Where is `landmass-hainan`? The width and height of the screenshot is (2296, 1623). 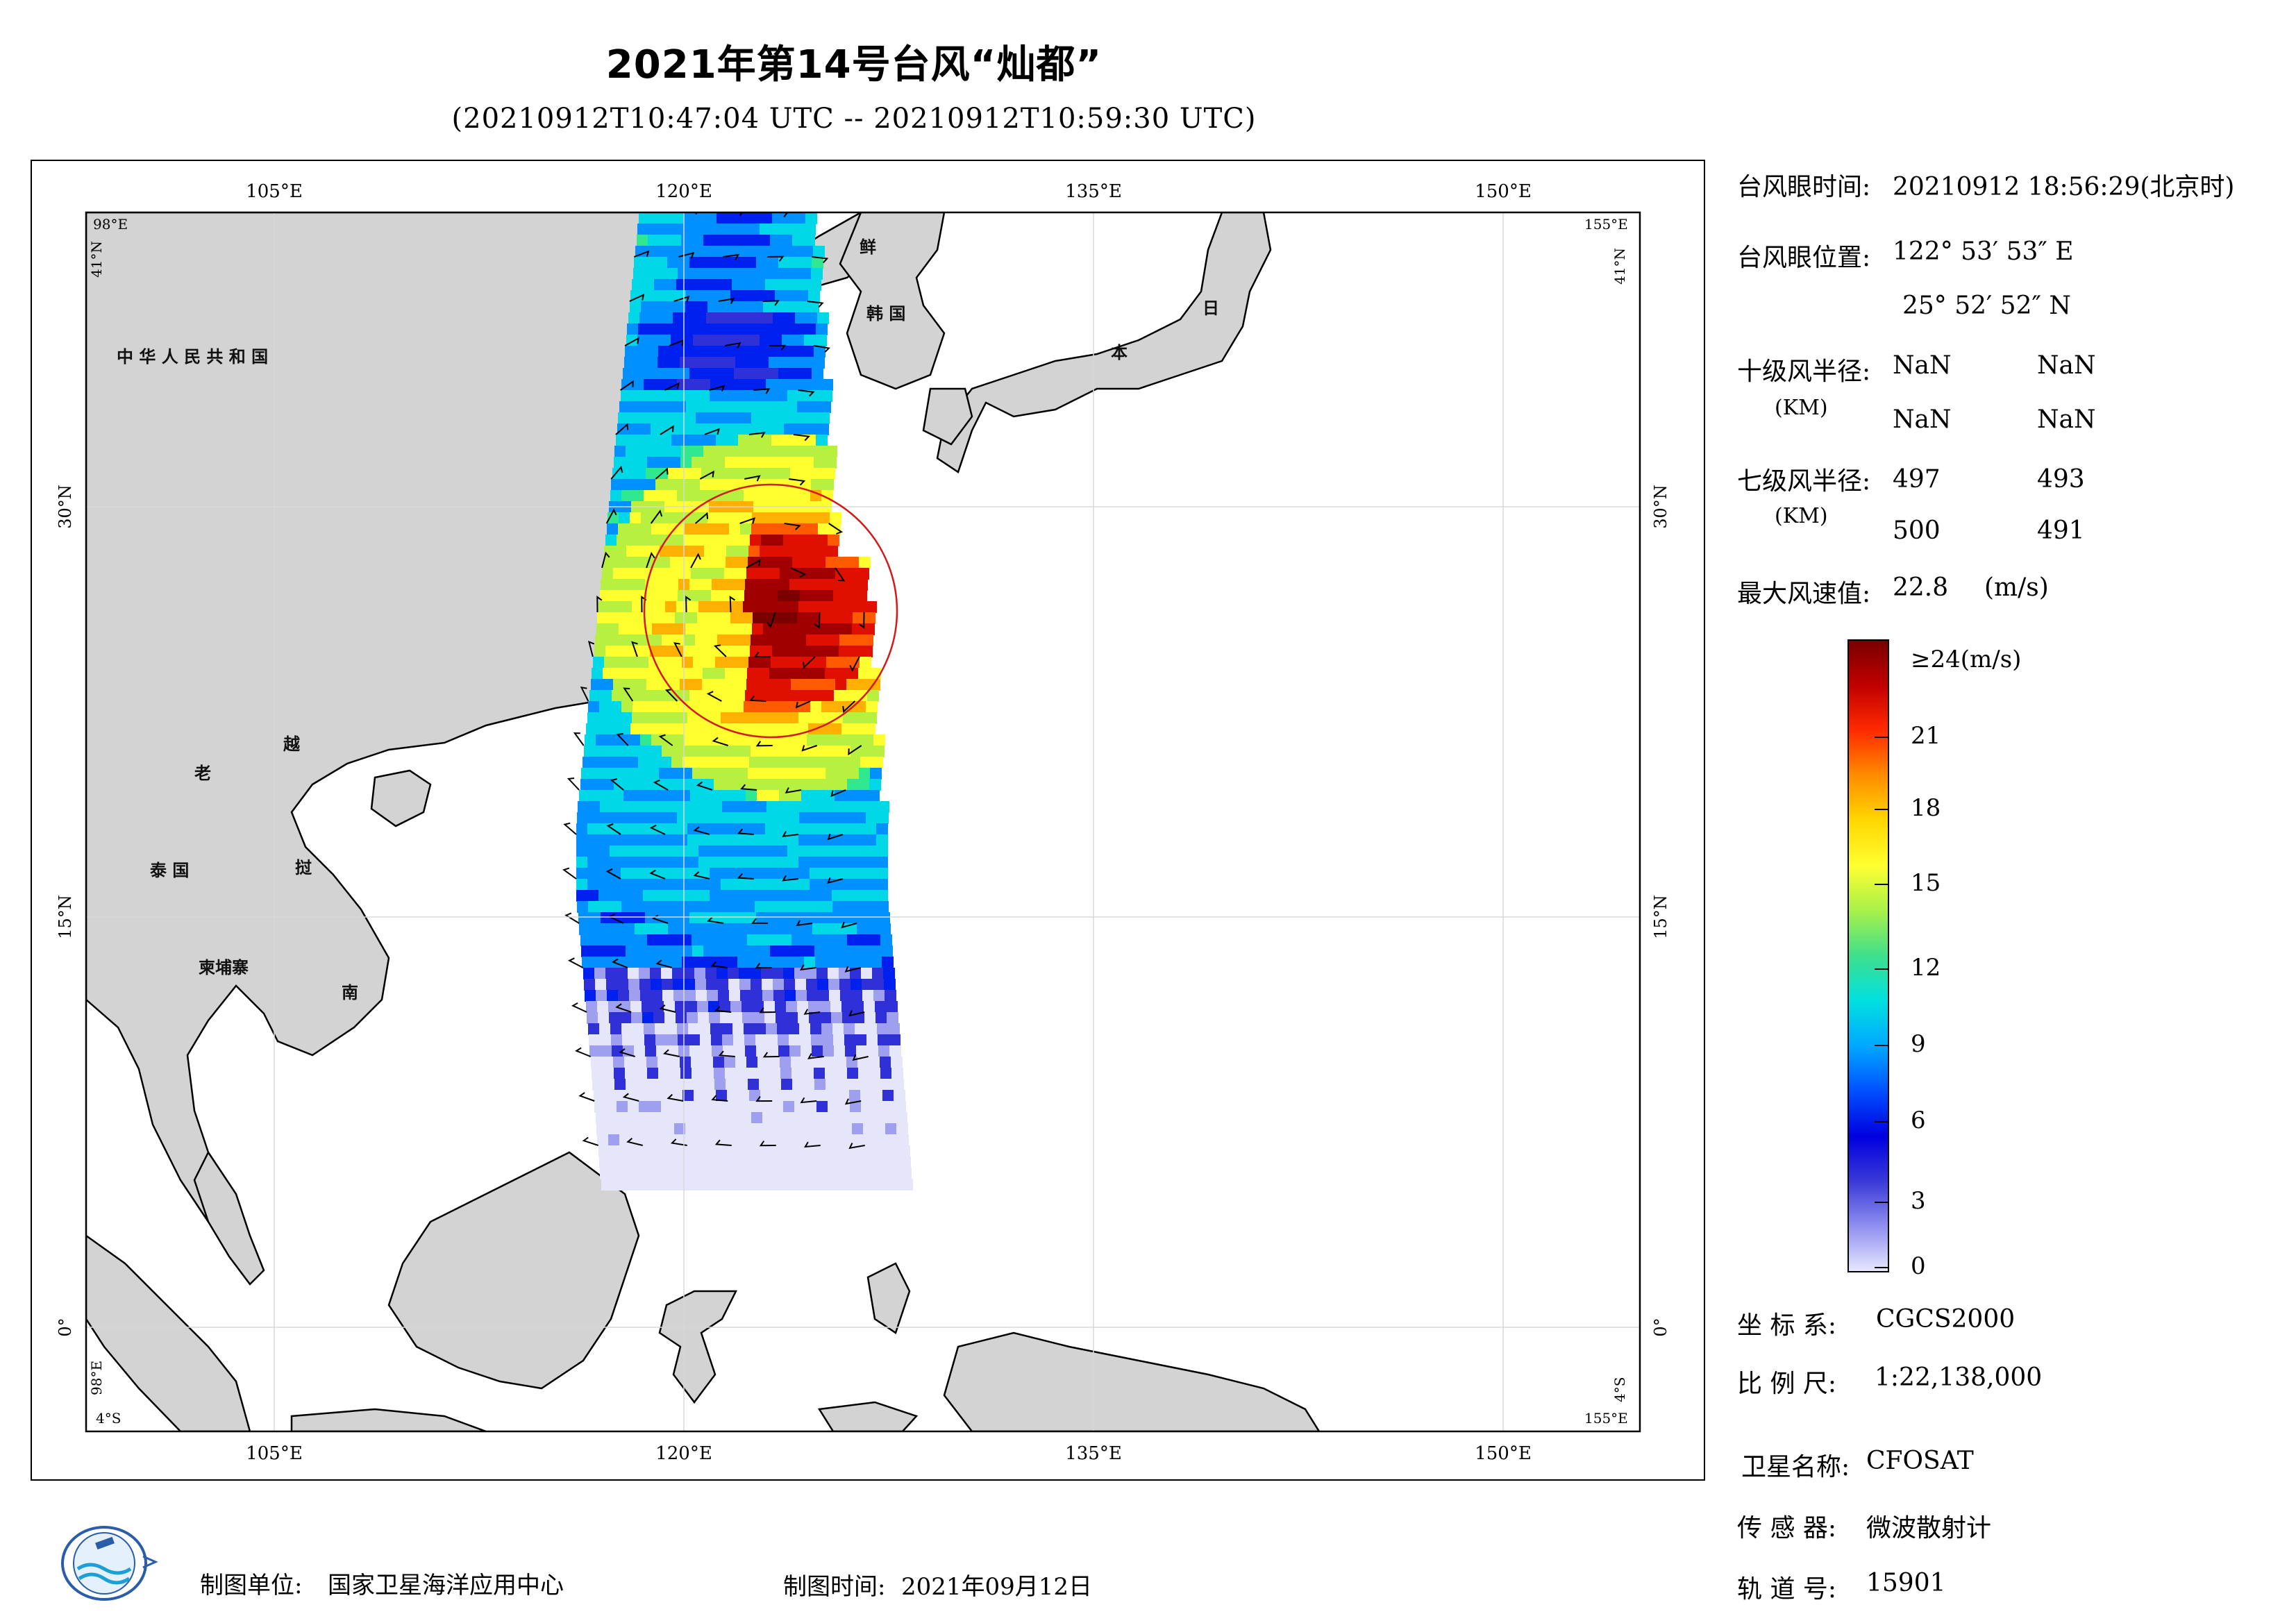
landmass-hainan is located at coordinates (401, 798).